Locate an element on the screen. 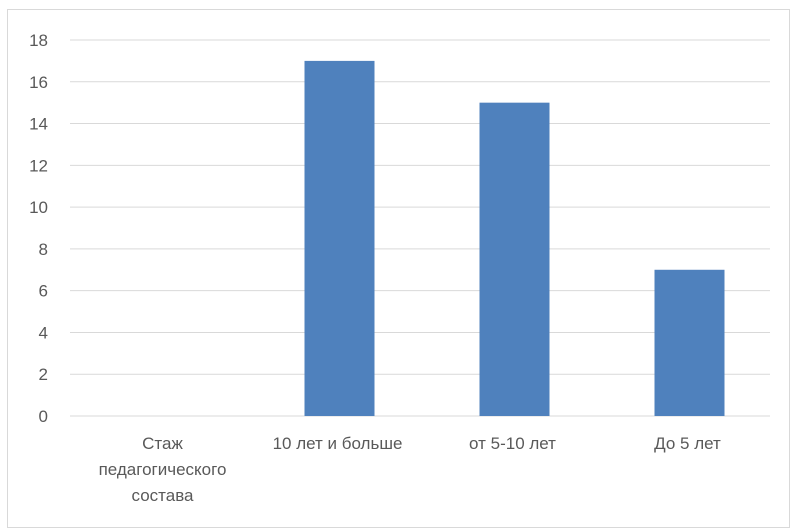  y-axis-ticks: 0 2 4 6 8 10 12 14 16 18 is located at coordinates (38, 228).